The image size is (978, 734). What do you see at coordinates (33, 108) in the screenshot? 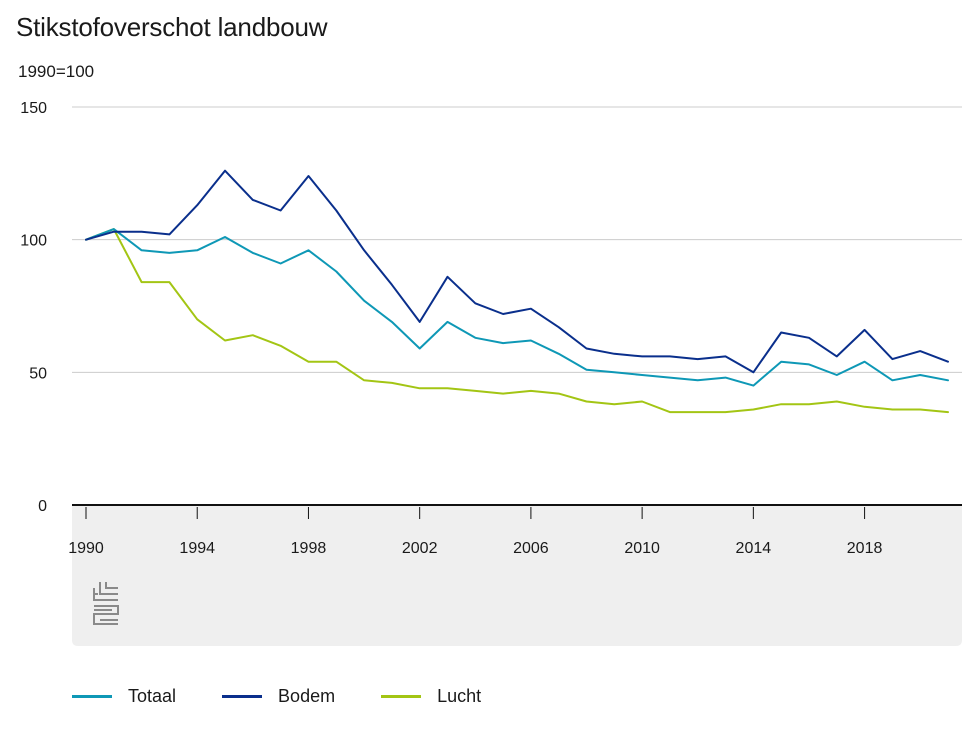
I see `y-tick-label-150: 150` at bounding box center [33, 108].